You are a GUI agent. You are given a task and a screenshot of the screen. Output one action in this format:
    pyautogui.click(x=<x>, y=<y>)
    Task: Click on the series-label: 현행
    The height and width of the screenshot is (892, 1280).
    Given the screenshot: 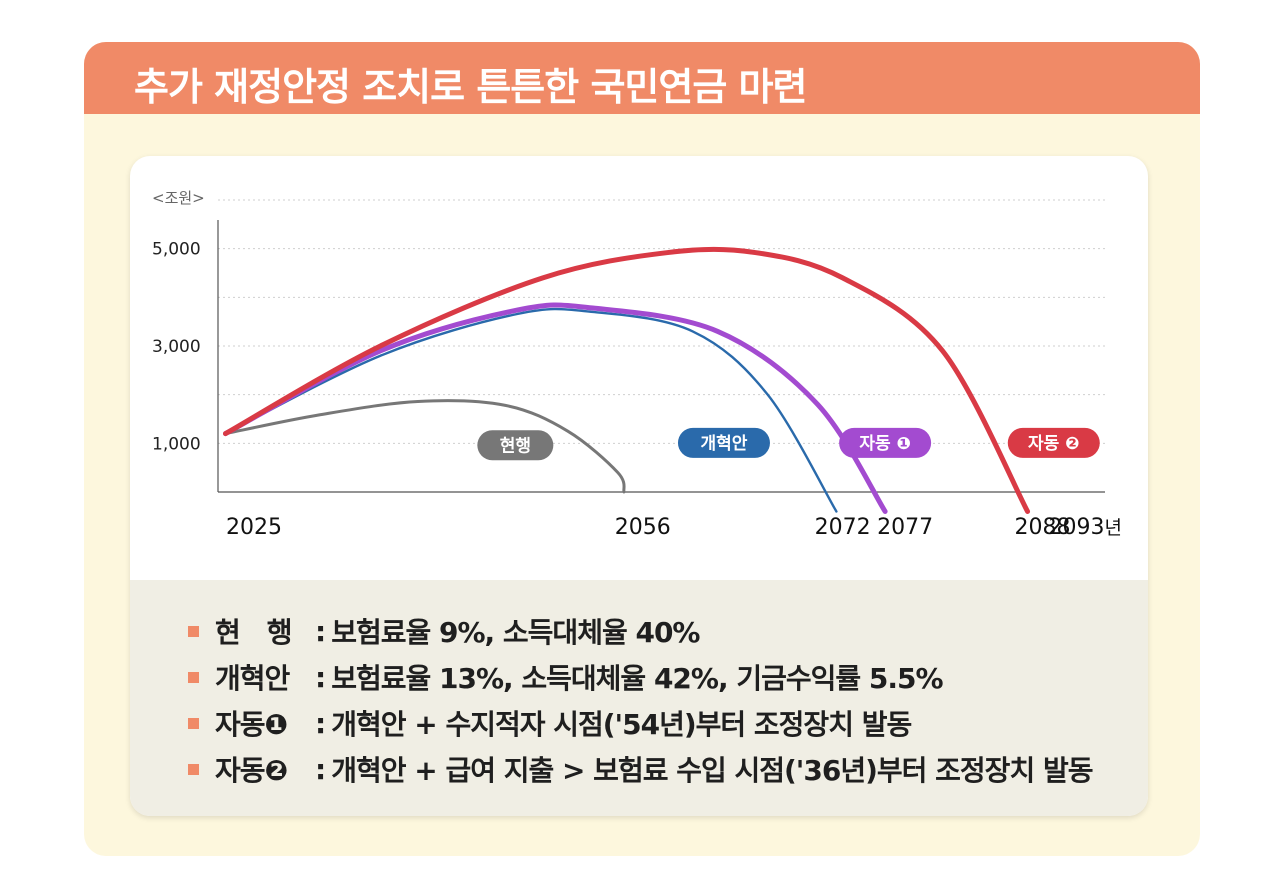 What is the action you would take?
    pyautogui.click(x=515, y=446)
    